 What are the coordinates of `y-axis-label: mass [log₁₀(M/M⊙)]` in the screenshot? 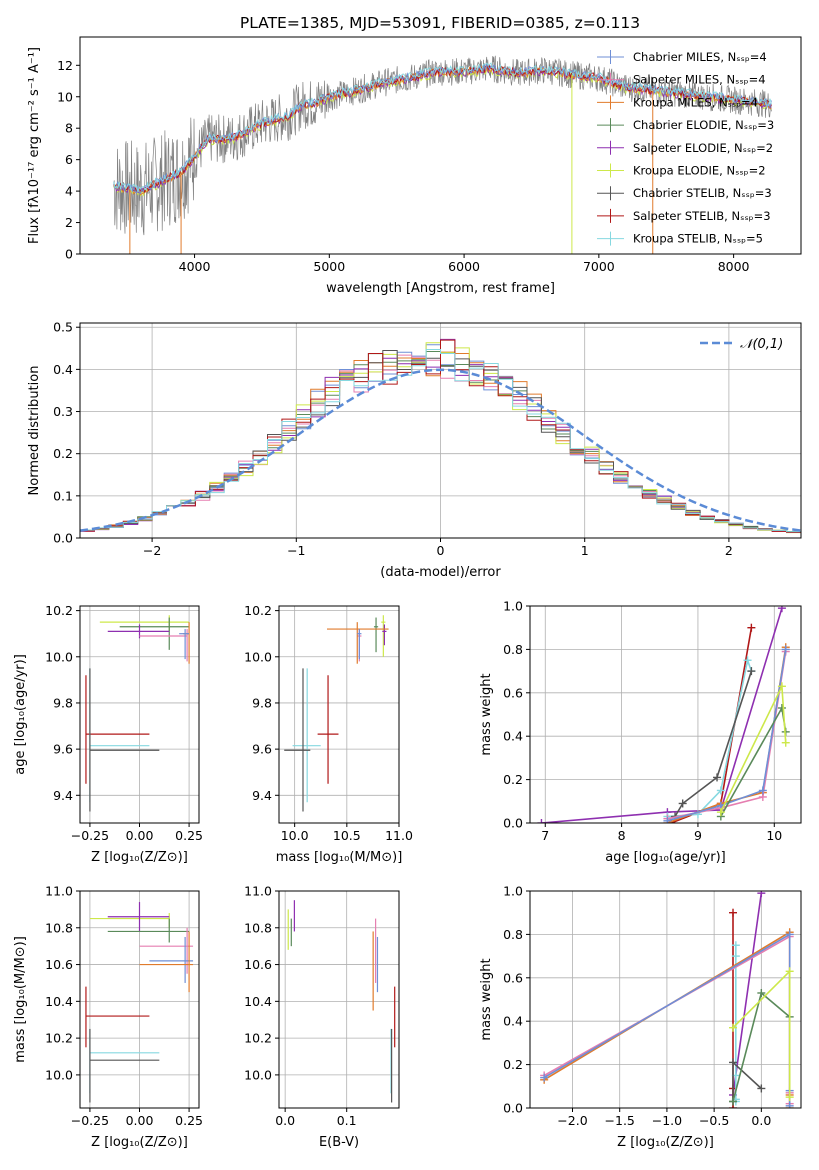 It's located at (20, 999).